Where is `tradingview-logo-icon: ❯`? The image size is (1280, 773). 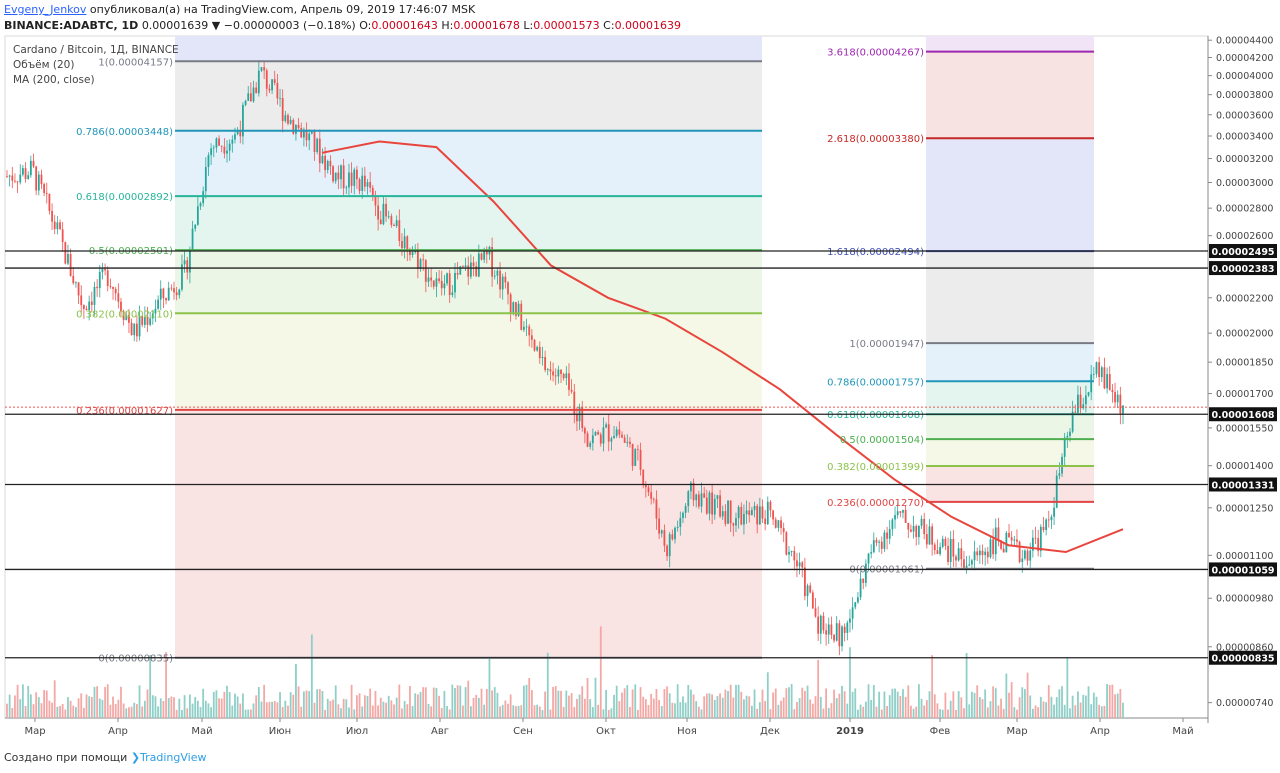
tradingview-logo-icon: ❯ is located at coordinates (135, 757).